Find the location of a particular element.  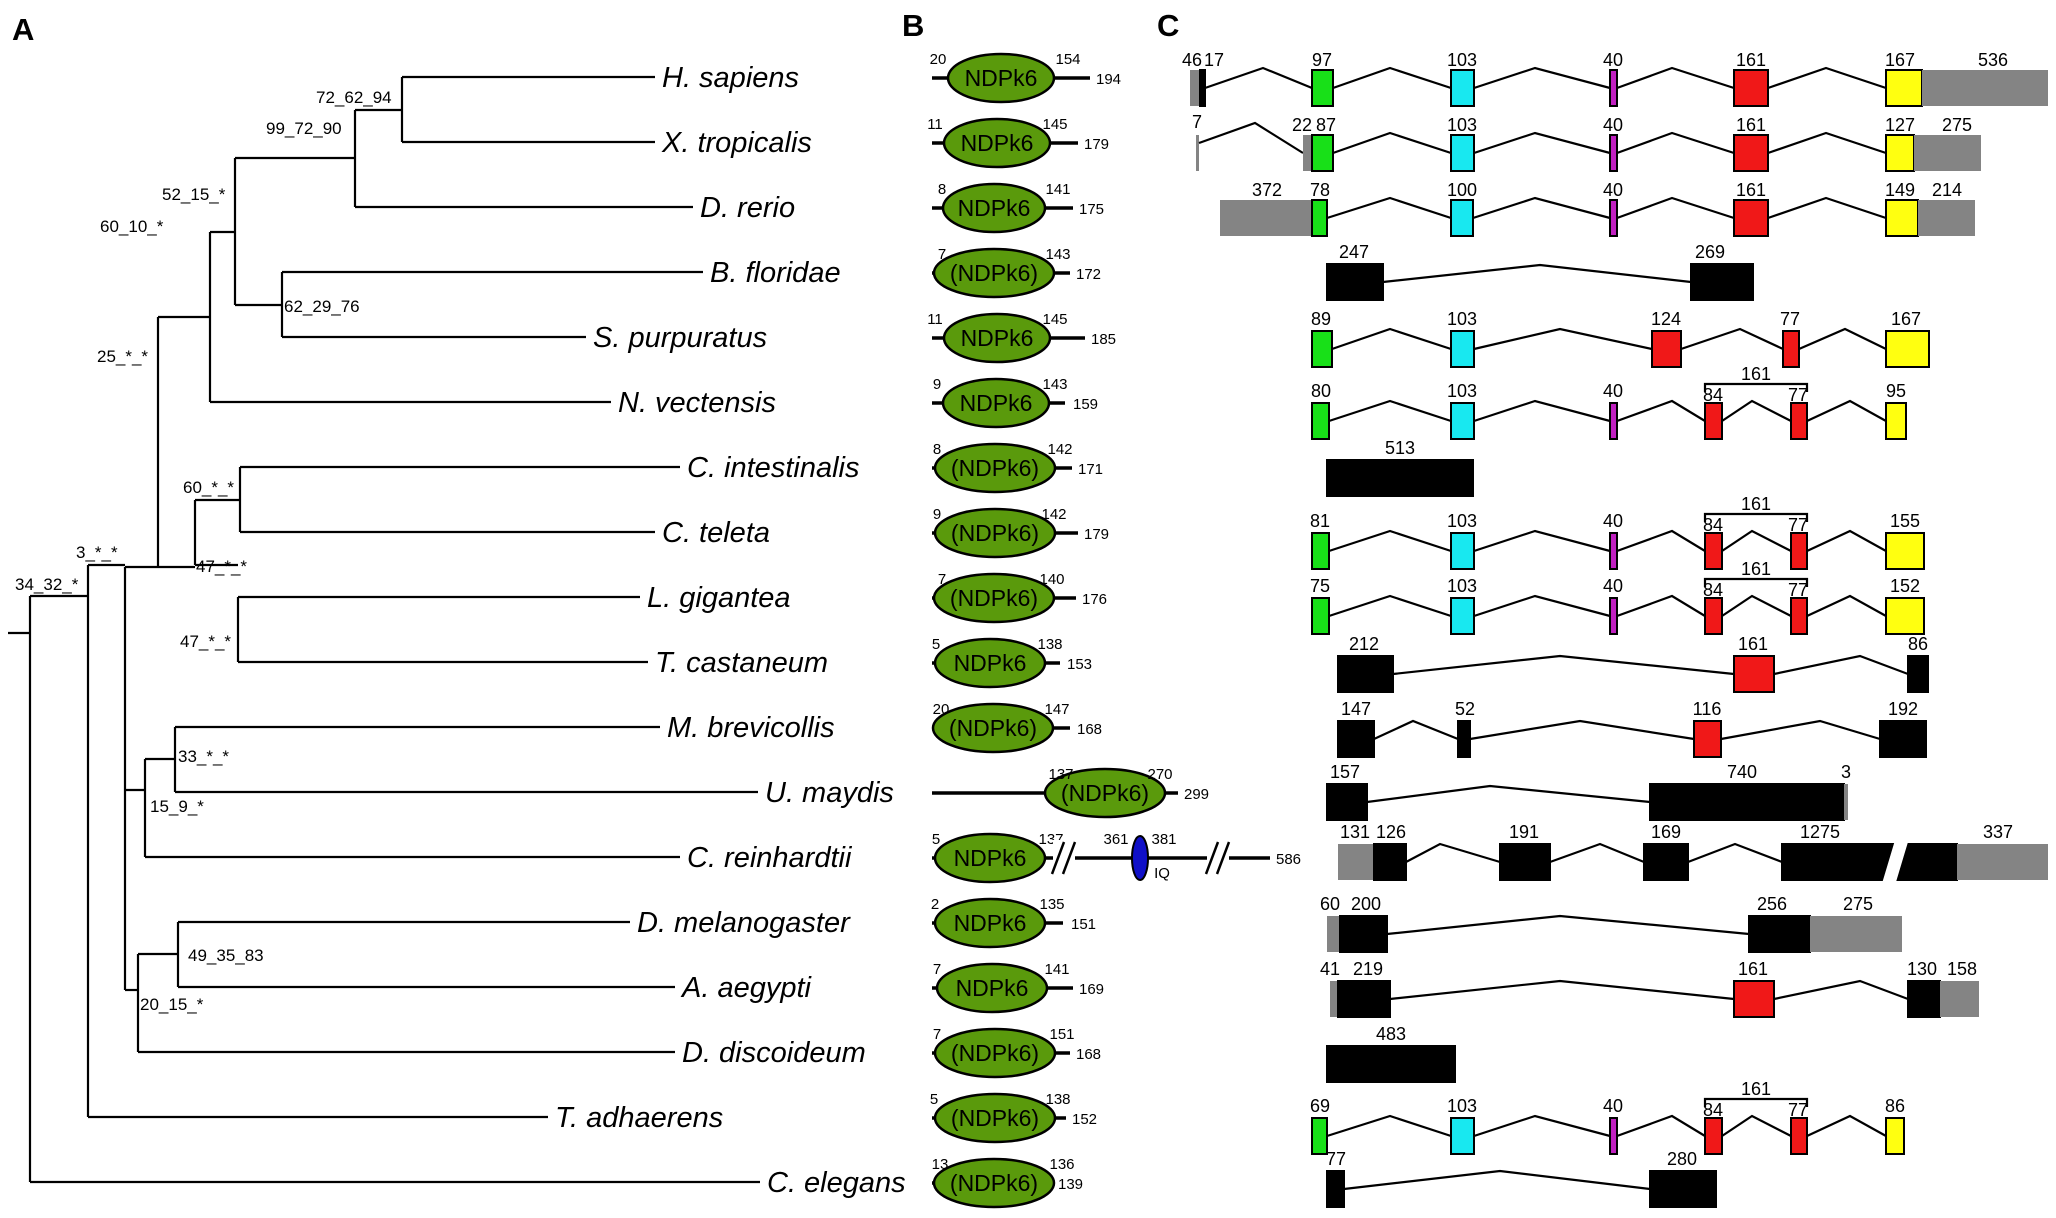

protein-length: 176 is located at coordinates (1094, 599).